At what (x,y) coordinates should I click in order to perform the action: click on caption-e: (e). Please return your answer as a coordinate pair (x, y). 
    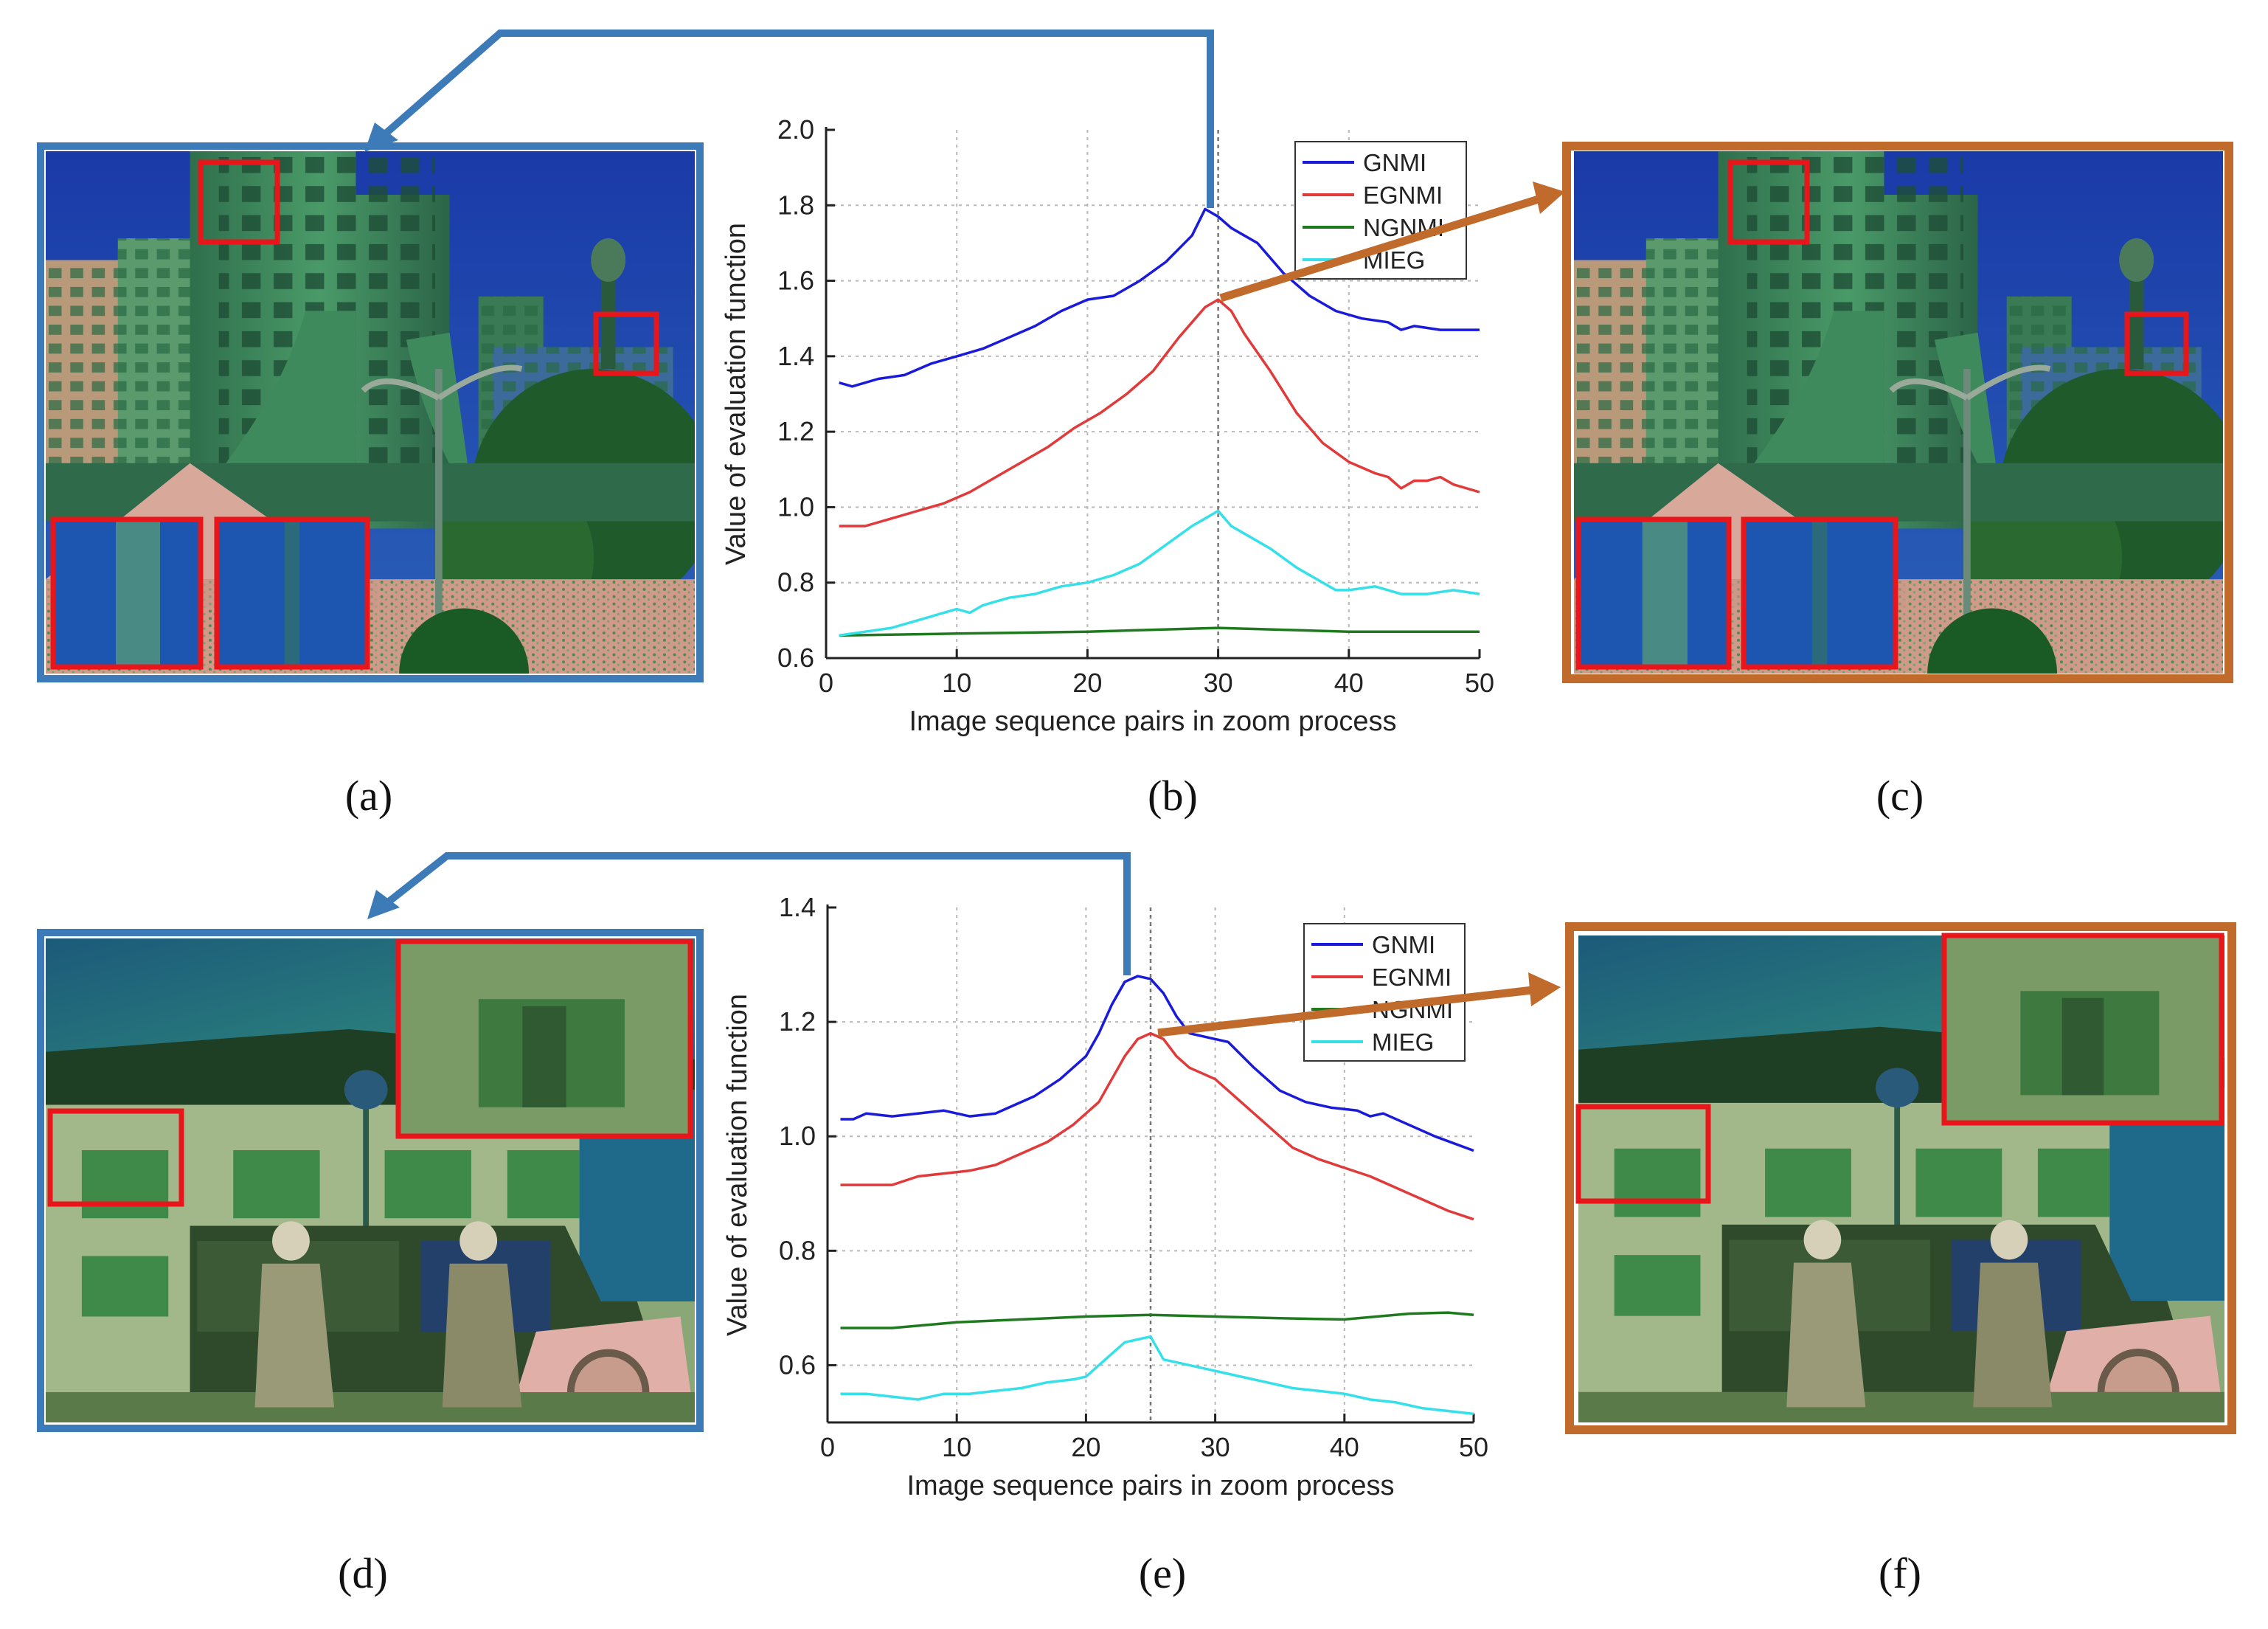
    Looking at the image, I should click on (1162, 1573).